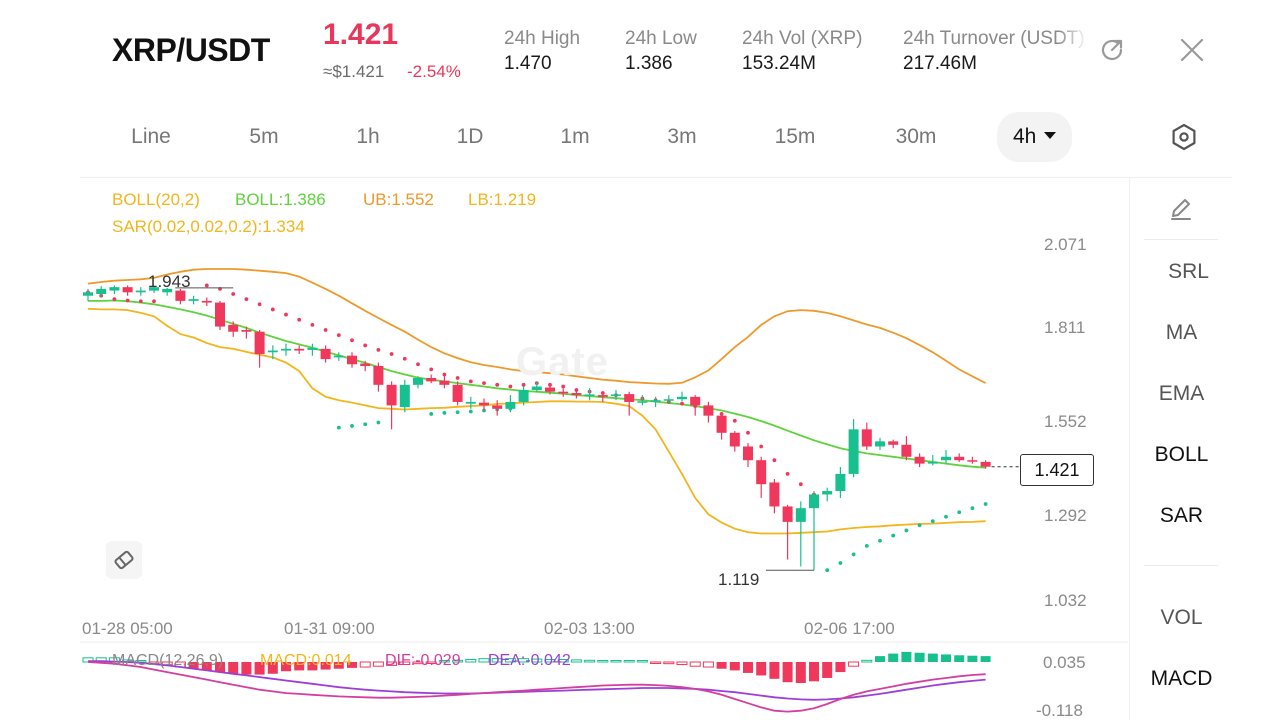 This screenshot has width=1280, height=720. What do you see at coordinates (1181, 332) in the screenshot?
I see `indicator-ma: MA` at bounding box center [1181, 332].